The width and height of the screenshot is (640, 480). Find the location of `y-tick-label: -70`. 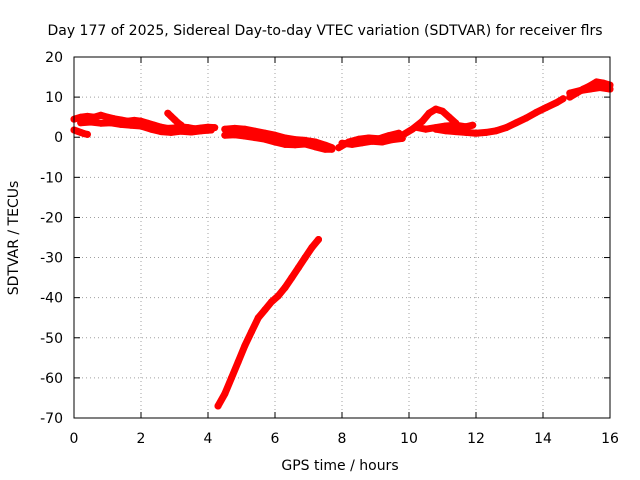

y-tick-label: -70 is located at coordinates (51, 419).